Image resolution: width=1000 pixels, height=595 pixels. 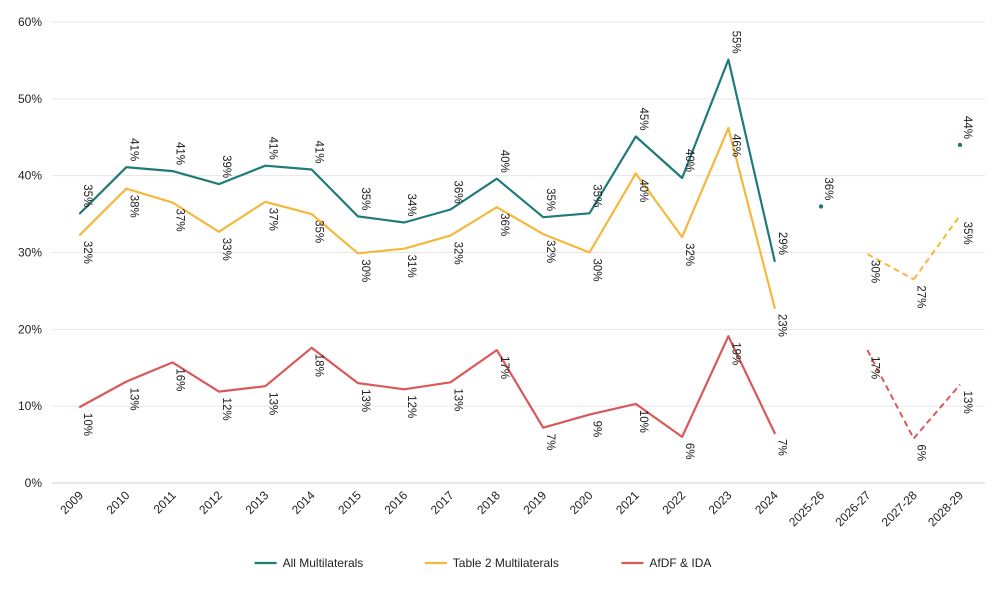 I want to click on x-tick-label: 2010, so click(x=118, y=502).